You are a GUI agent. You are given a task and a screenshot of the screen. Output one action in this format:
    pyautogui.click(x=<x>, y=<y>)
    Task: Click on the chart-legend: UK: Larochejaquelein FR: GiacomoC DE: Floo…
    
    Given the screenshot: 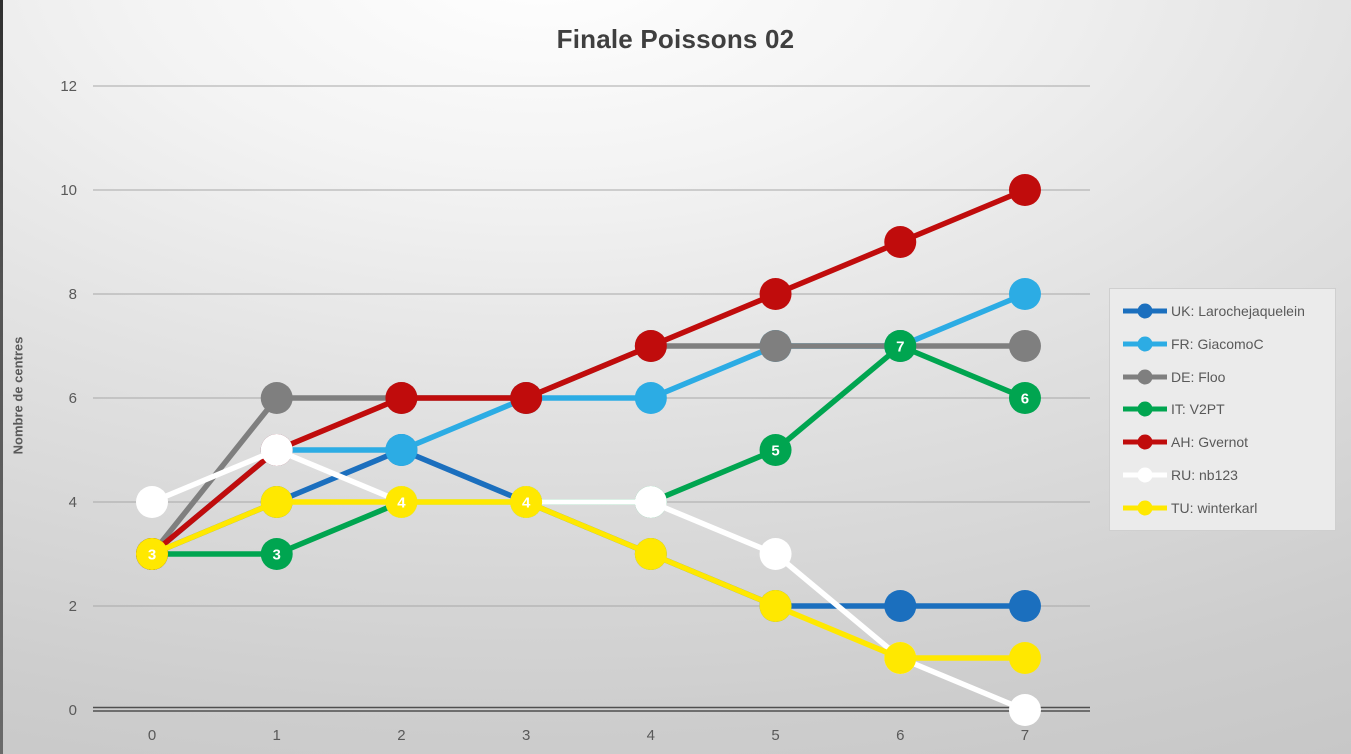 What is the action you would take?
    pyautogui.click(x=1222, y=409)
    